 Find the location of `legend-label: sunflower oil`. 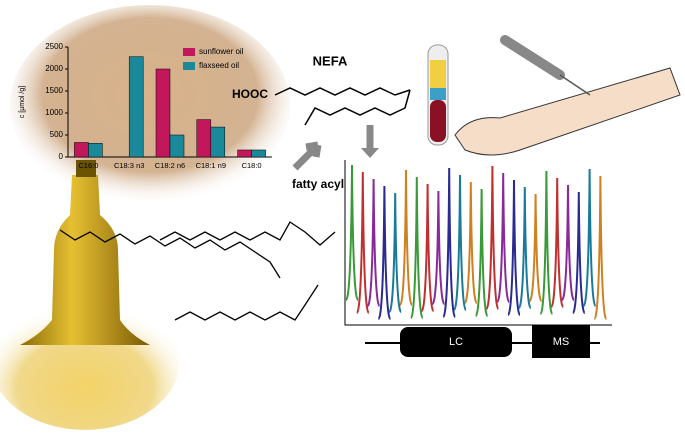

legend-label: sunflower oil is located at coordinates (221, 51).